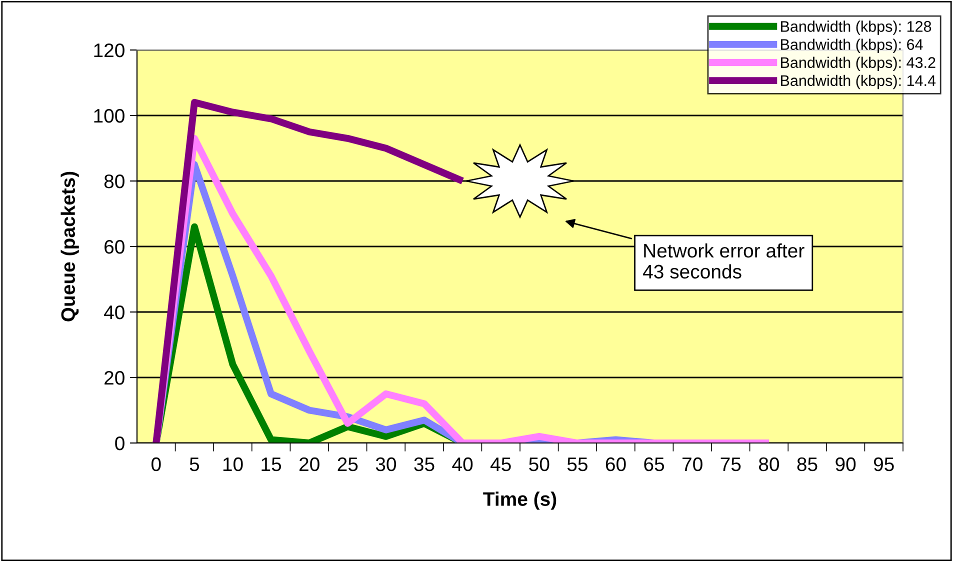 The image size is (953, 562). I want to click on x-tick-label: 40, so click(462, 464).